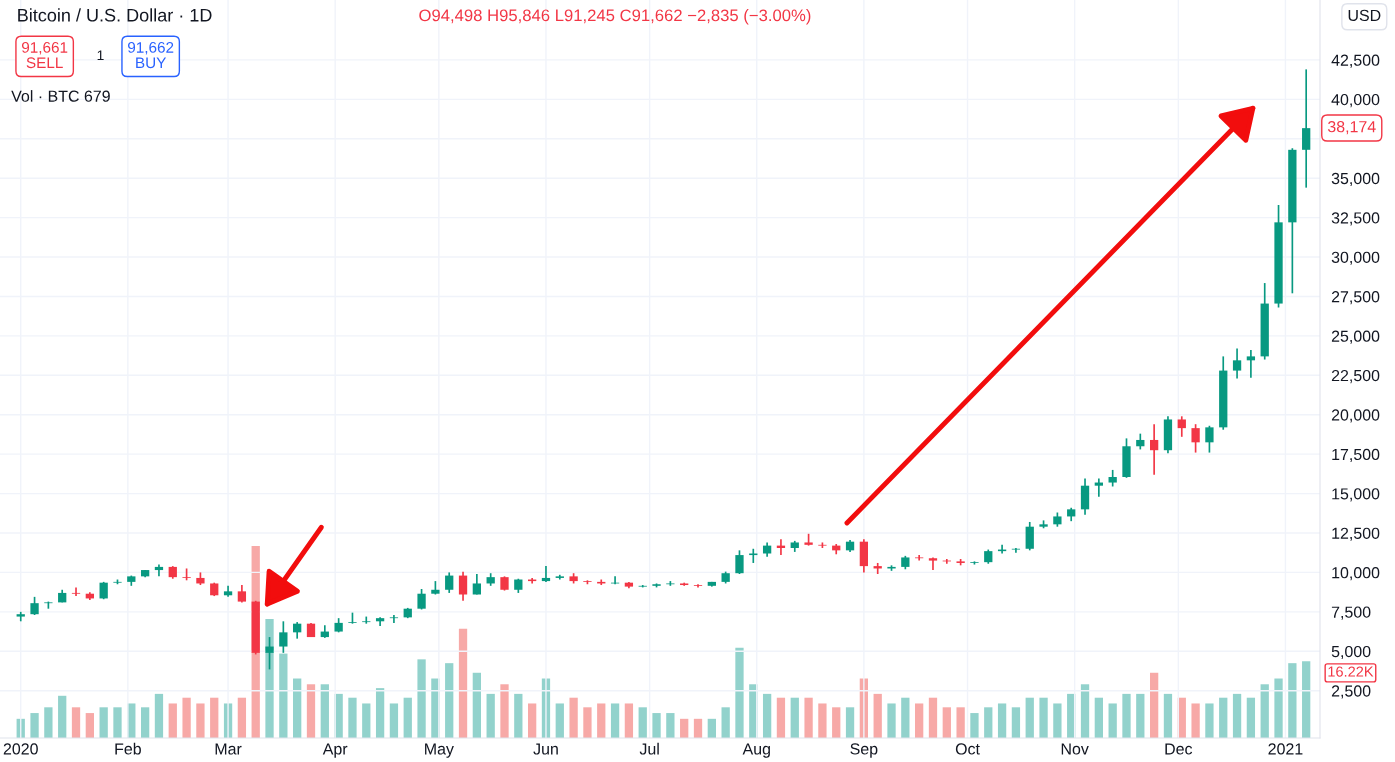 The height and width of the screenshot is (762, 1395). What do you see at coordinates (756, 750) in the screenshot?
I see `x-tick-label: Aug` at bounding box center [756, 750].